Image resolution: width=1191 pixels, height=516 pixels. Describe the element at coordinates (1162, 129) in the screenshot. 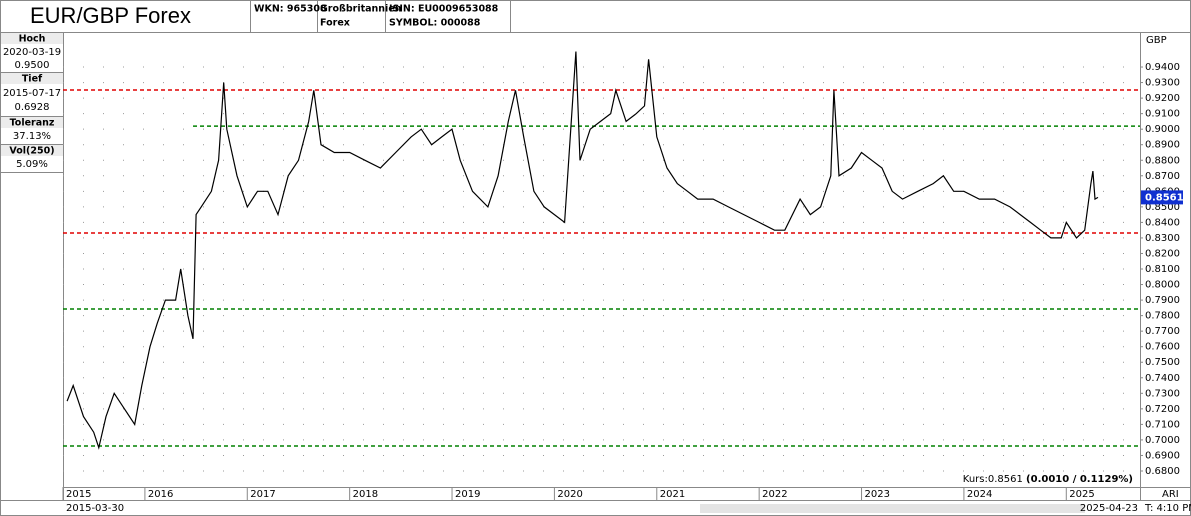

I see `y-tick-label: 0.9000` at that location.